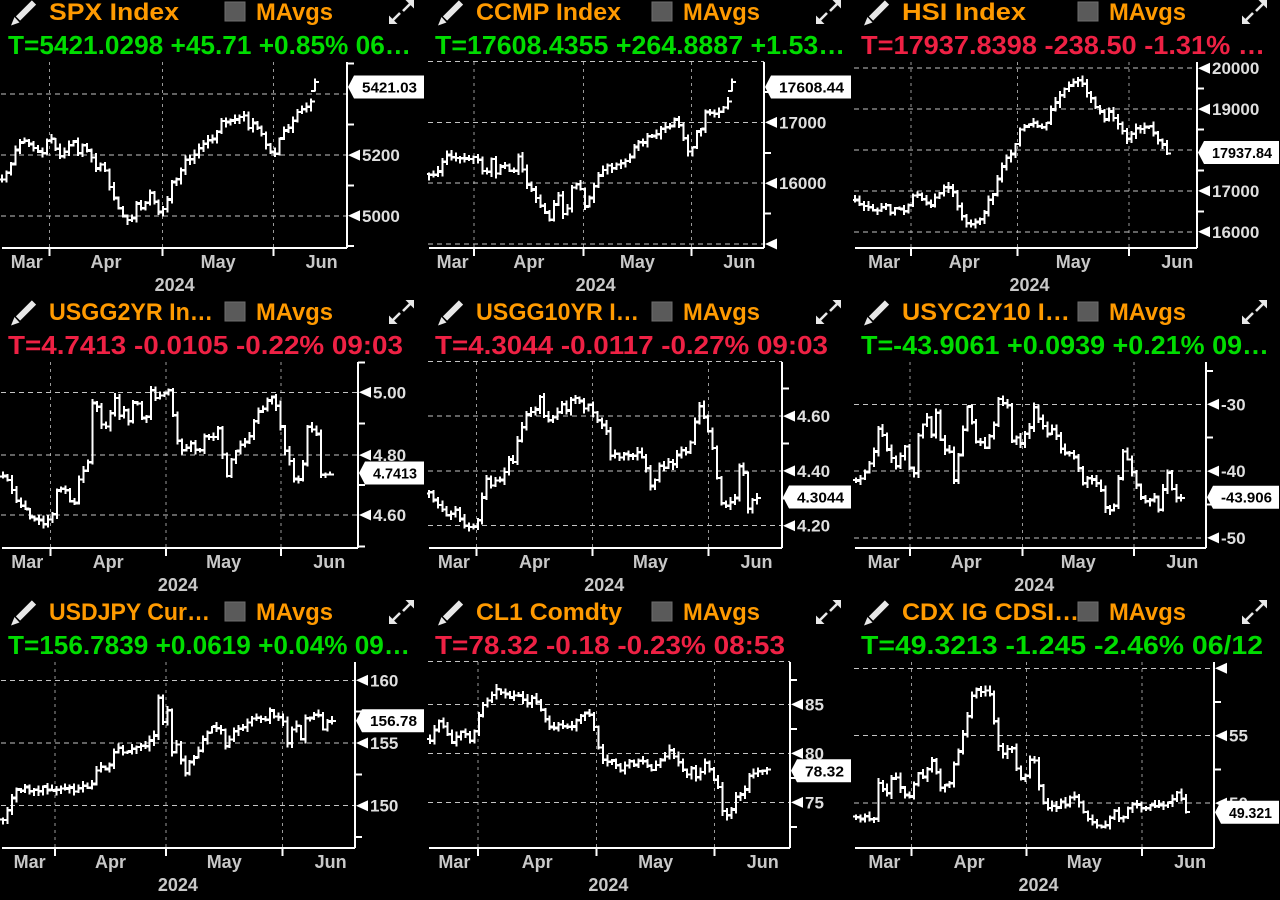 This screenshot has width=1280, height=900. What do you see at coordinates (384, 806) in the screenshot?
I see `svg-text: 150` at bounding box center [384, 806].